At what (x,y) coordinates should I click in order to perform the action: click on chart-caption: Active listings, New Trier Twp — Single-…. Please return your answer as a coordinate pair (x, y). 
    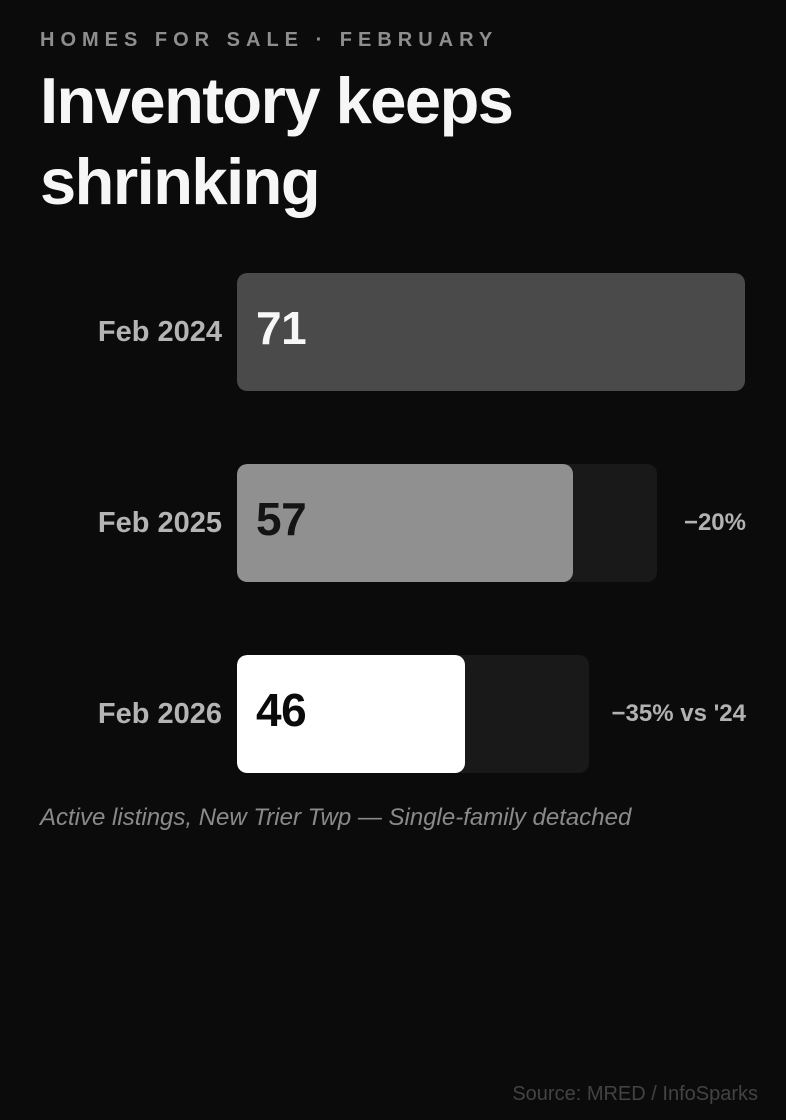
    Looking at the image, I should click on (336, 817).